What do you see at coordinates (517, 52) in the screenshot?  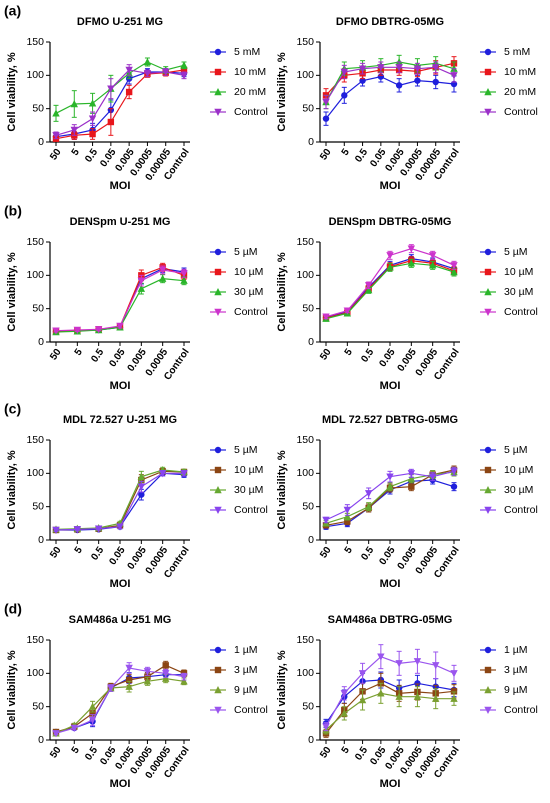 I see `legend-label: 5 mM` at bounding box center [517, 52].